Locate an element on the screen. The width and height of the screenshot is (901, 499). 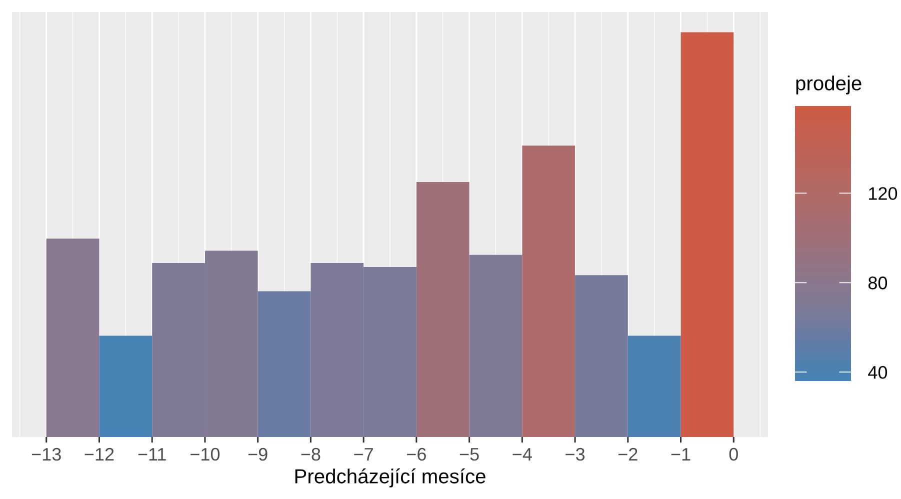
x-tick-label: −5 is located at coordinates (469, 454).